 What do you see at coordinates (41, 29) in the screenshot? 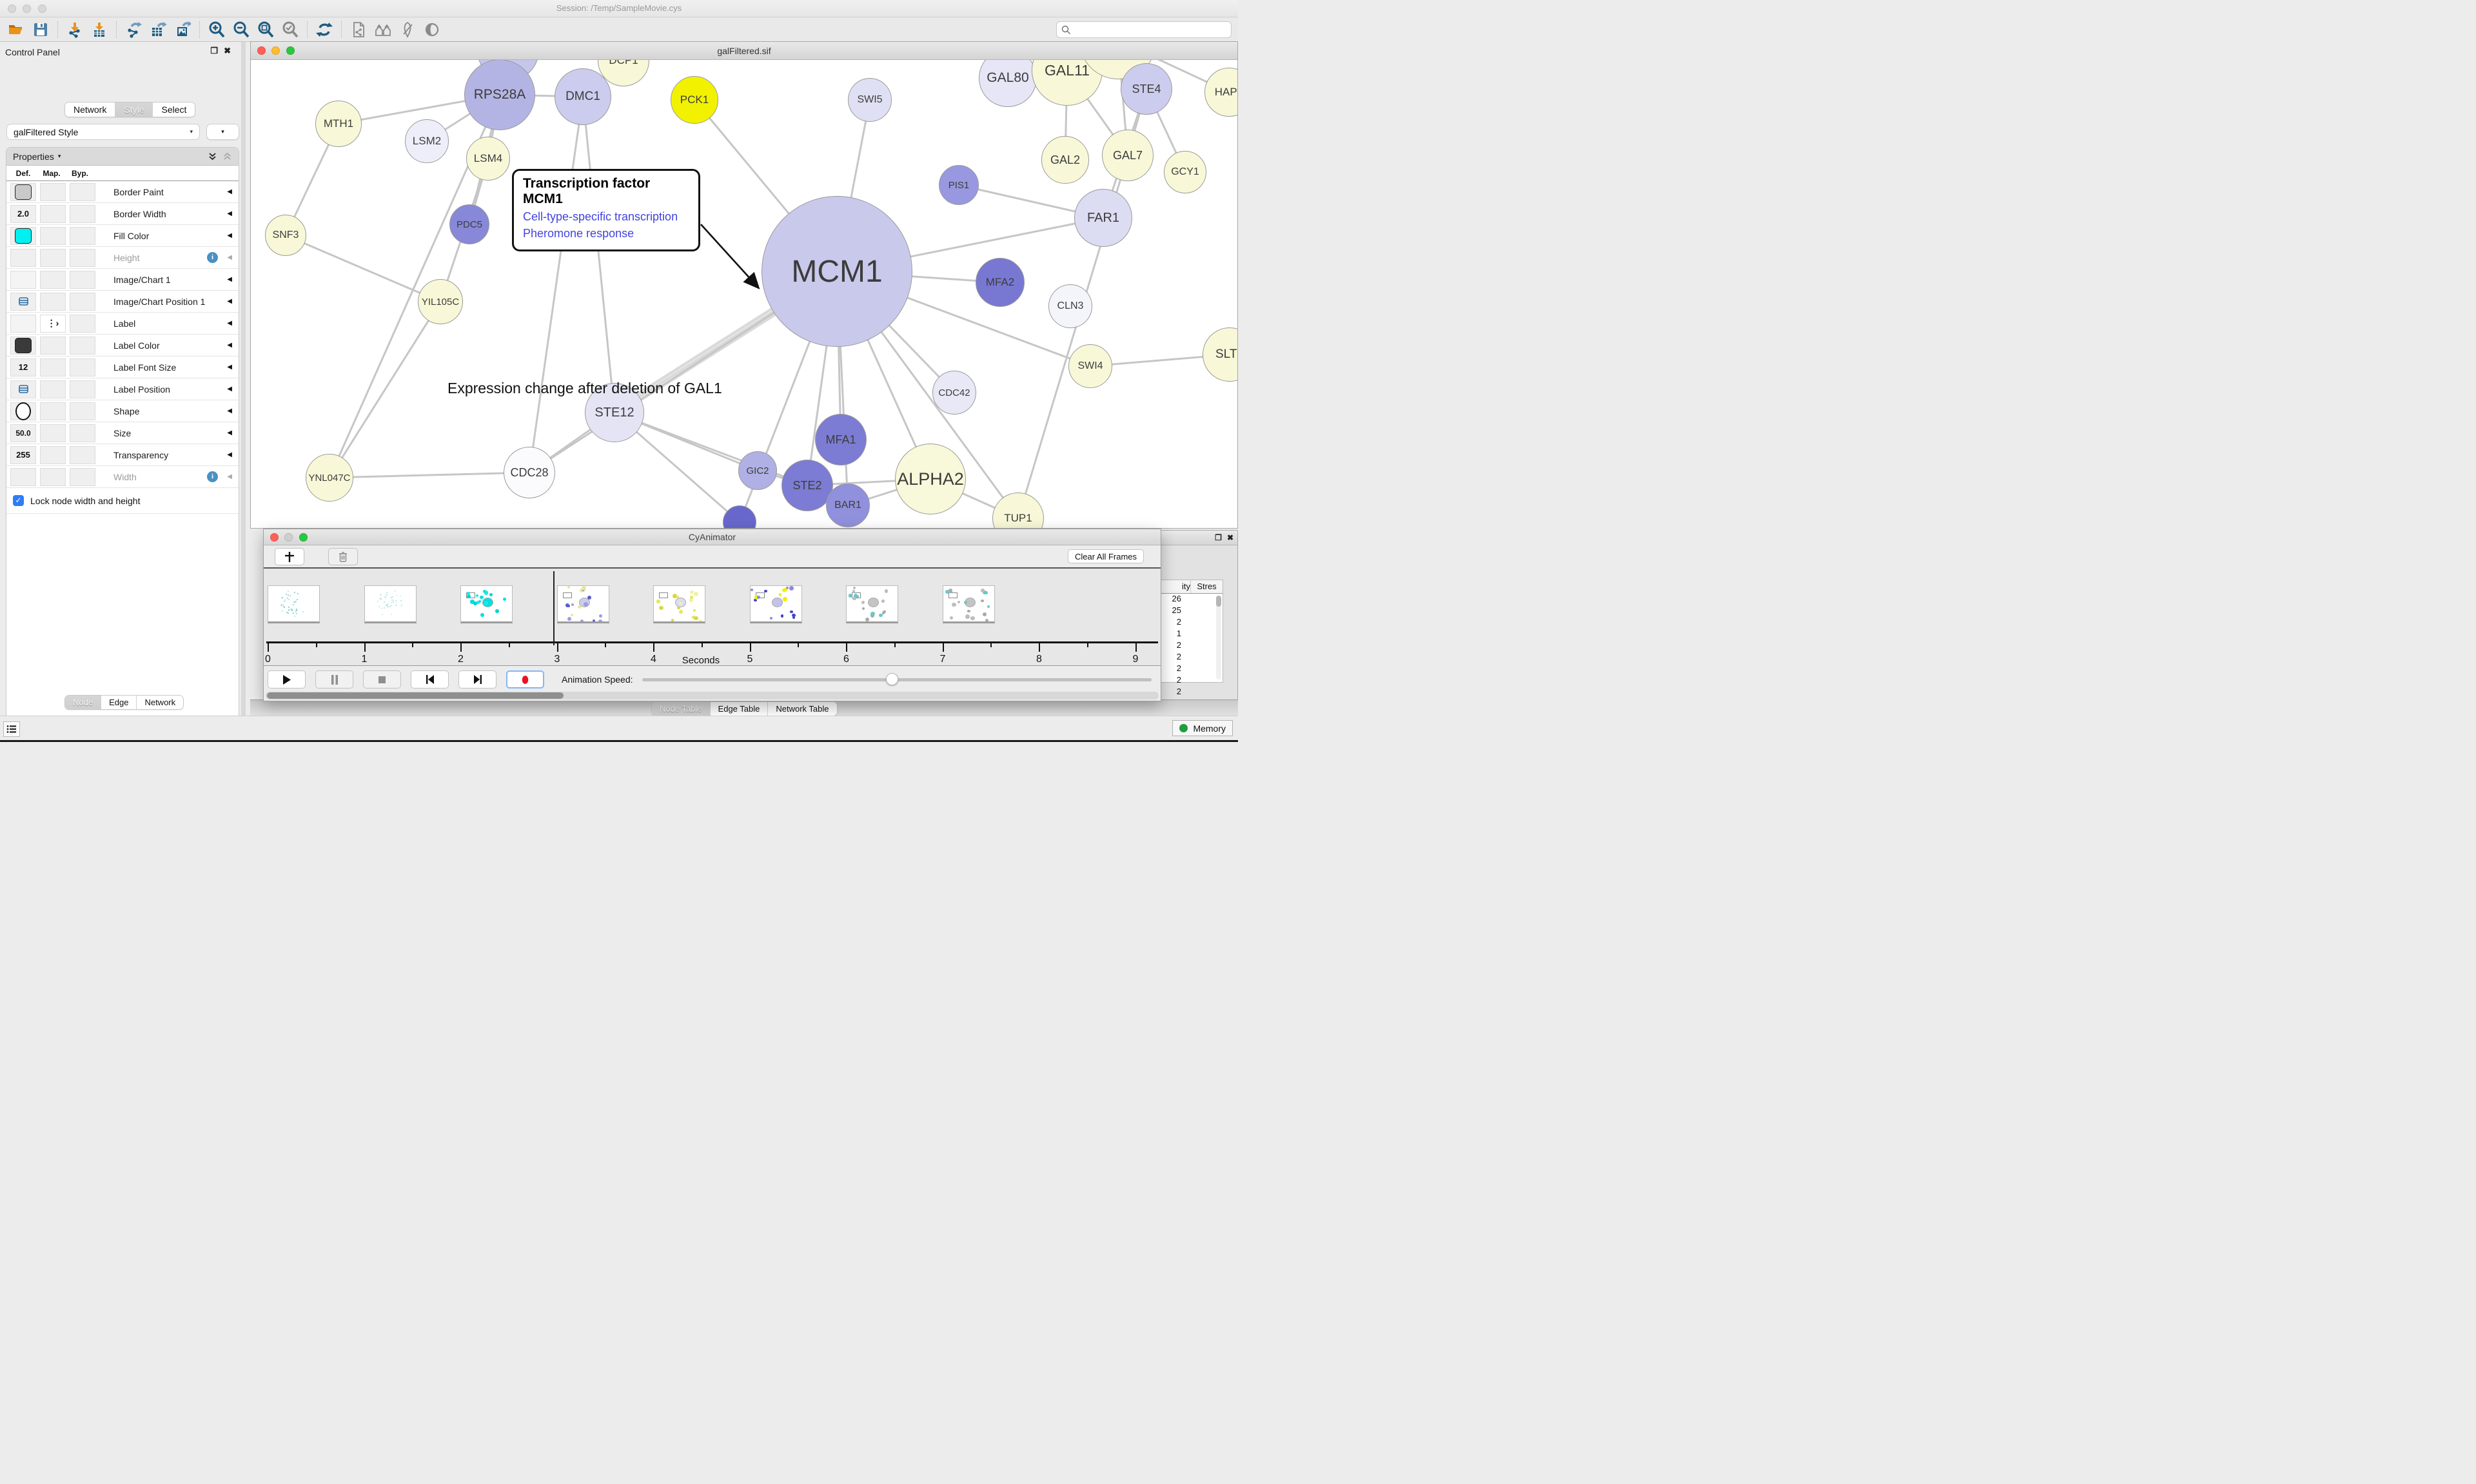
I see `save-button` at bounding box center [41, 29].